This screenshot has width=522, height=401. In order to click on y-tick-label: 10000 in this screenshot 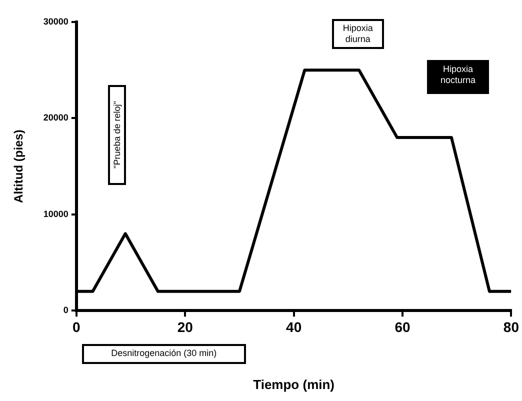, I will do `click(55, 213)`.